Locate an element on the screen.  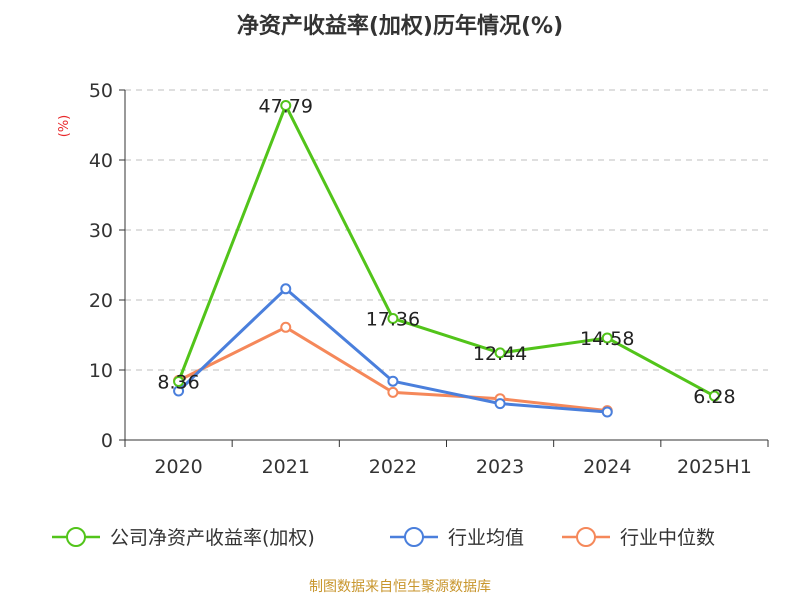
y-axis-unit: (%) is located at coordinates (64, 126).